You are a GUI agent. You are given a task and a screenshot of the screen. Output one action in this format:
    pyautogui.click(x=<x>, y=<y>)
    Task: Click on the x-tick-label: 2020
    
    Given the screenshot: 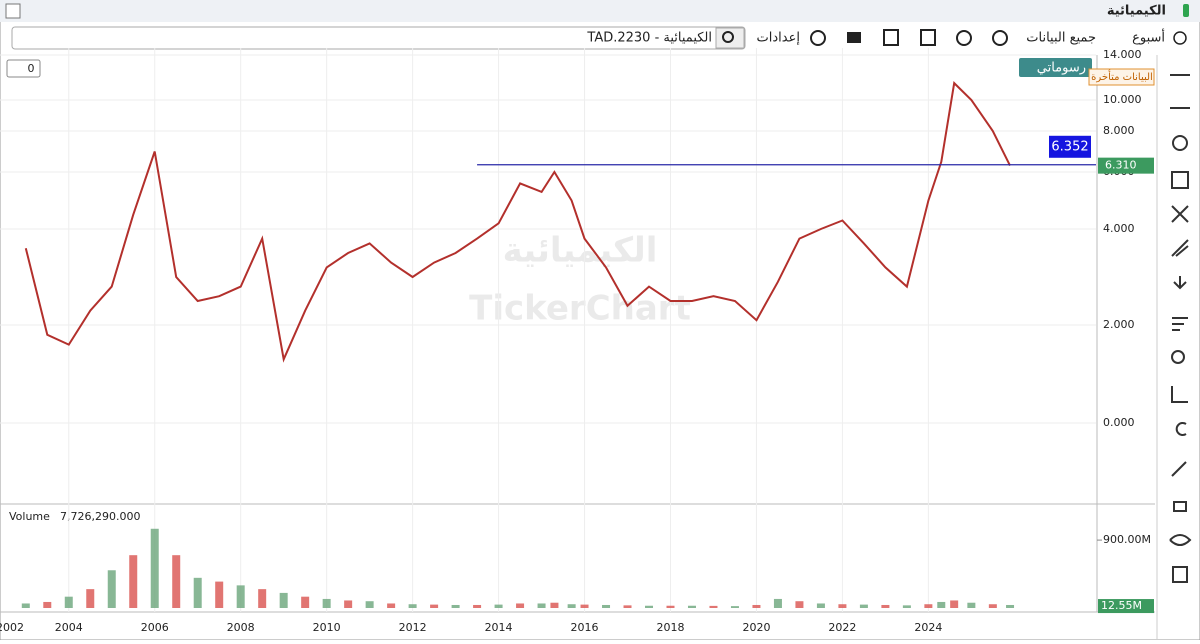 What is the action you would take?
    pyautogui.click(x=756, y=627)
    